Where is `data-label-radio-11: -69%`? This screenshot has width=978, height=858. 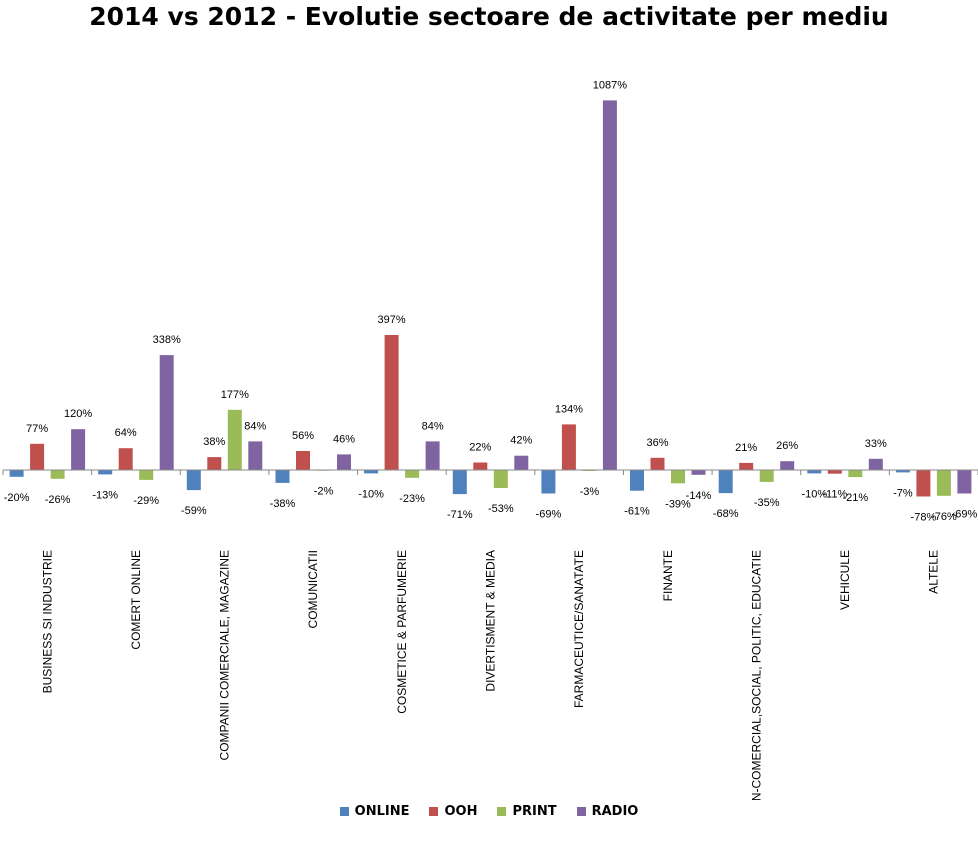 data-label-radio-11: -69% is located at coordinates (965, 515).